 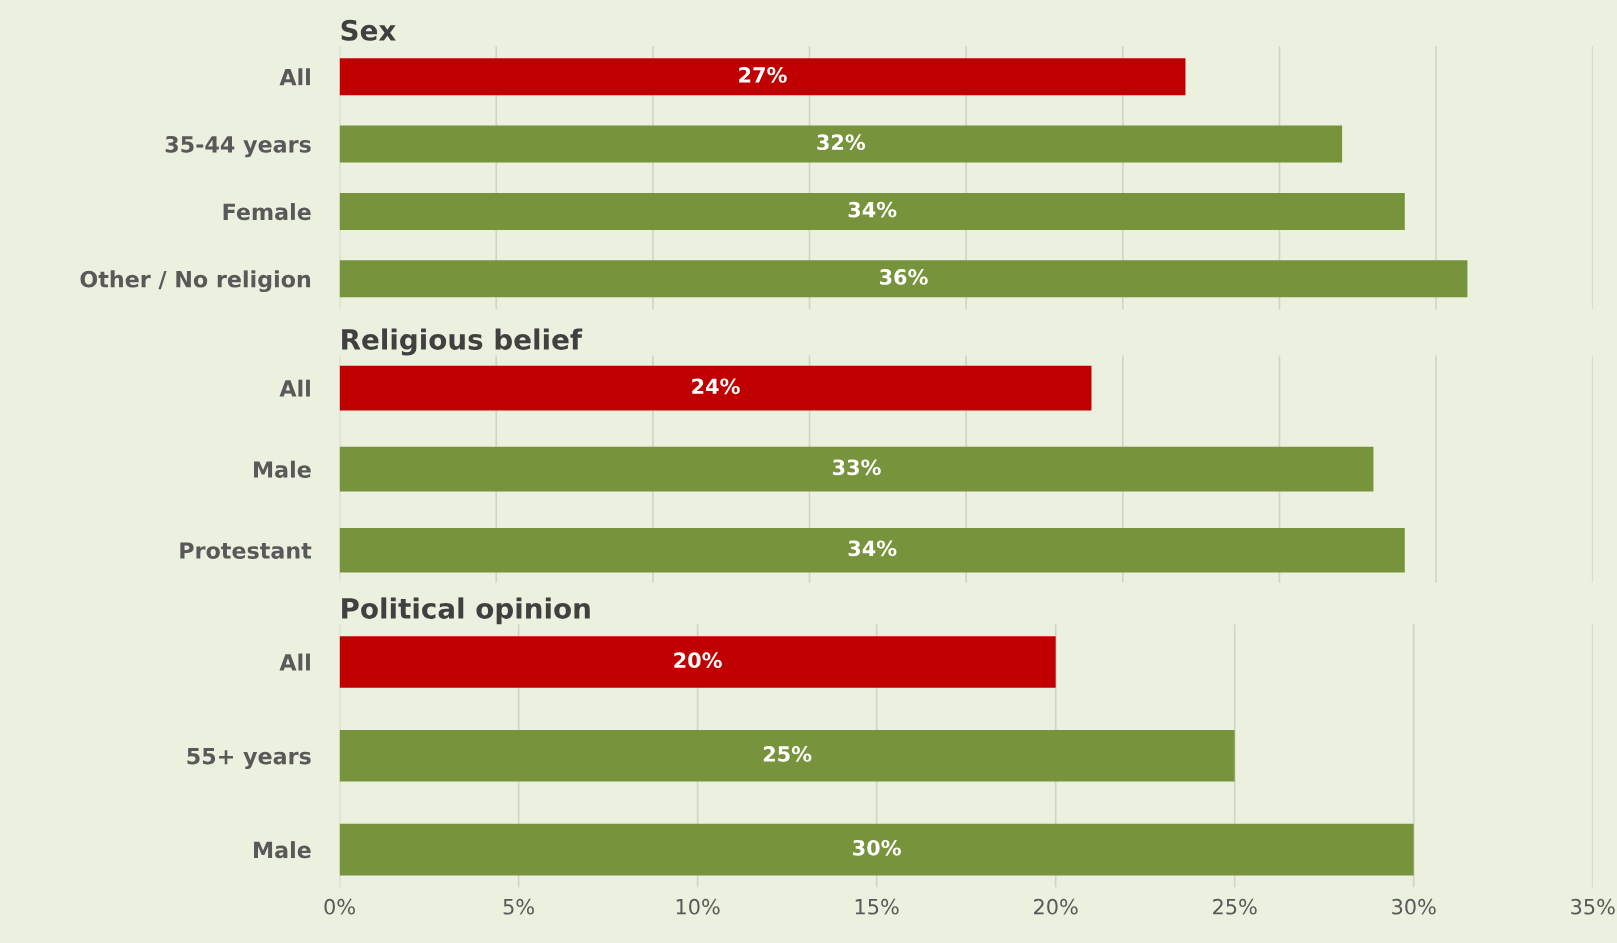 I want to click on y-tick-label: 35-44 years, so click(x=238, y=146).